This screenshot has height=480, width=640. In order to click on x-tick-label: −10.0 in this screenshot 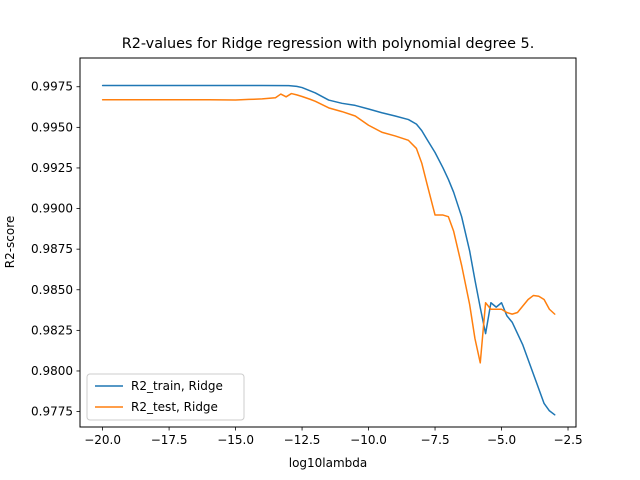, I will do `click(368, 440)`.